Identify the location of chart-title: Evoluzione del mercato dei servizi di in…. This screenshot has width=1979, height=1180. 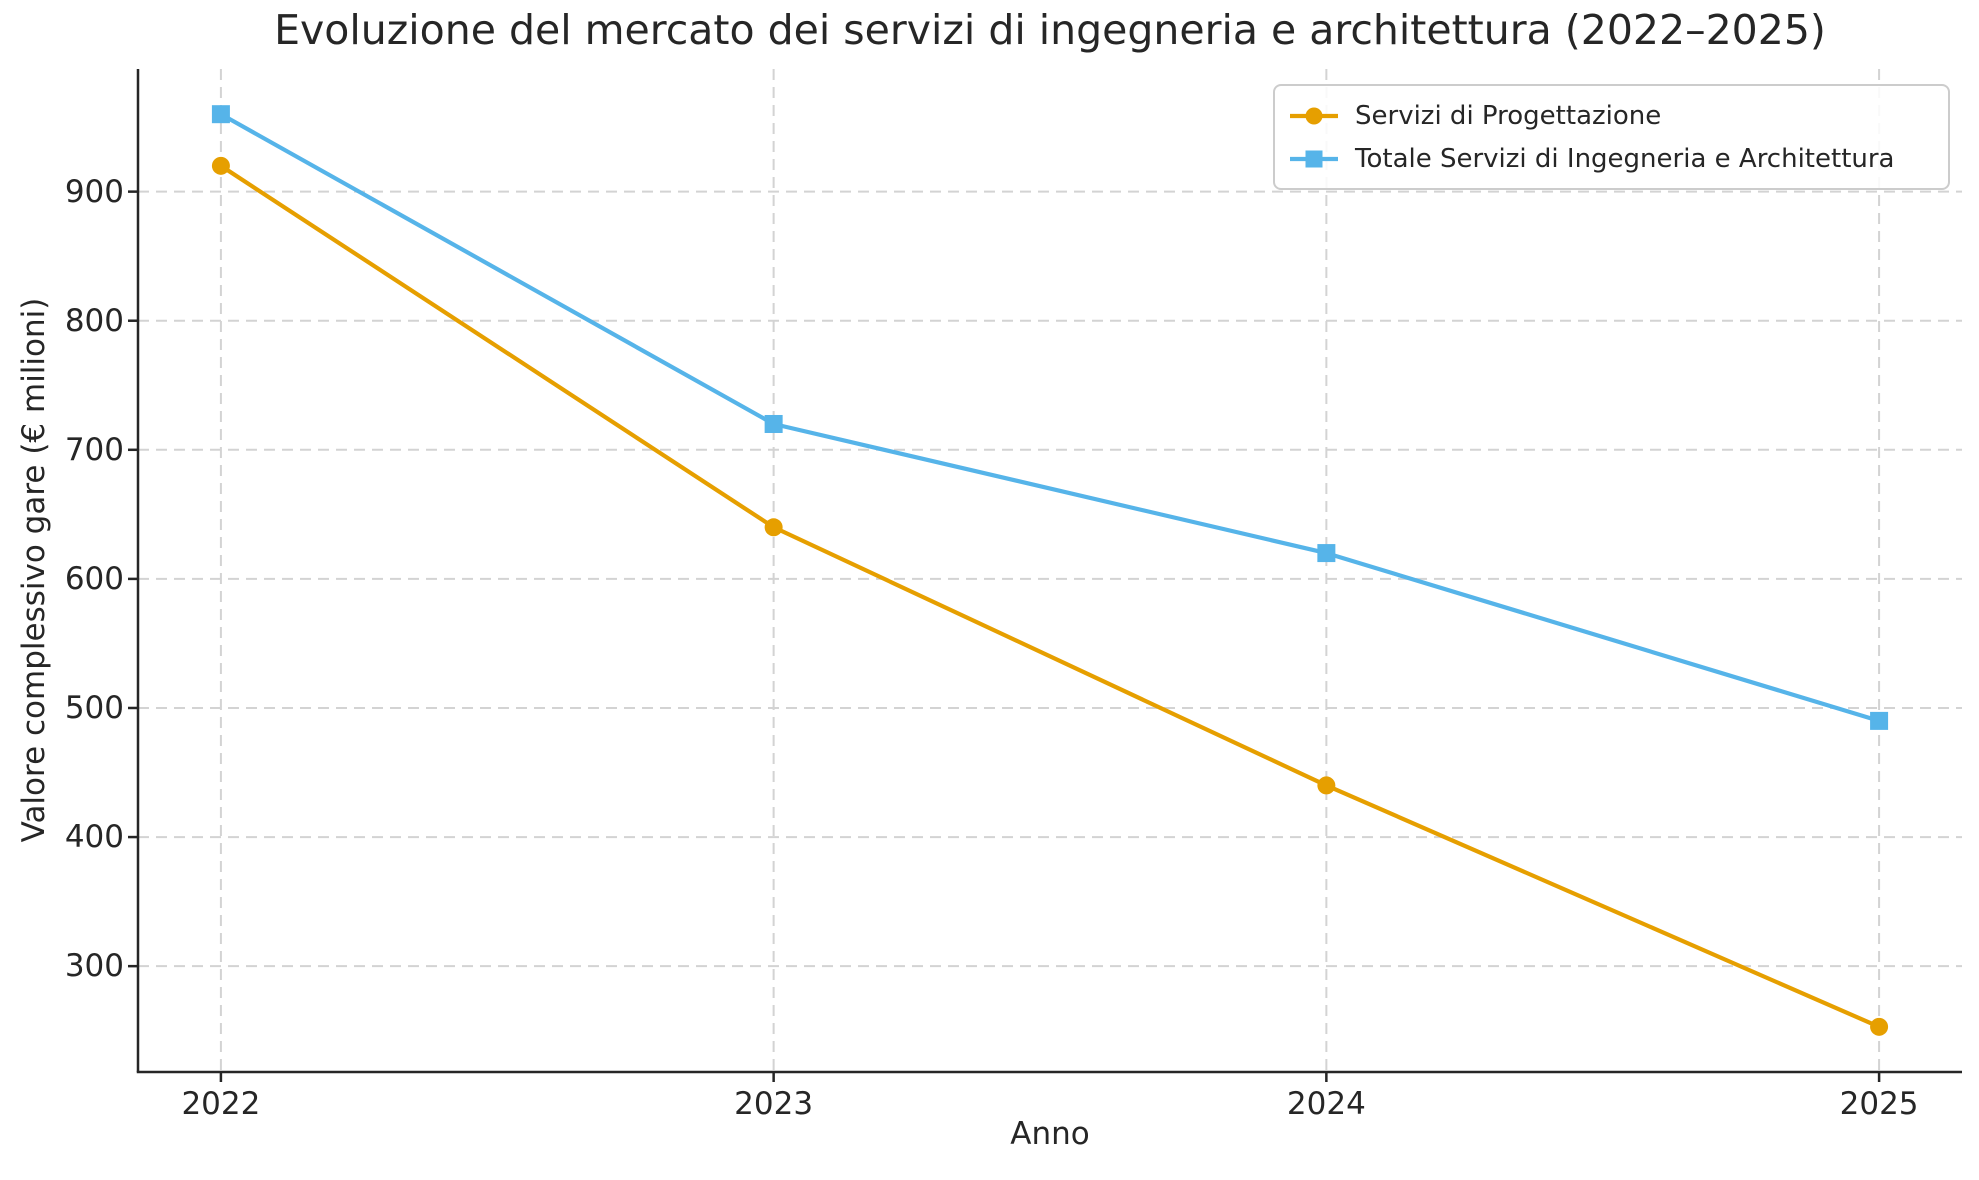
(1050, 30).